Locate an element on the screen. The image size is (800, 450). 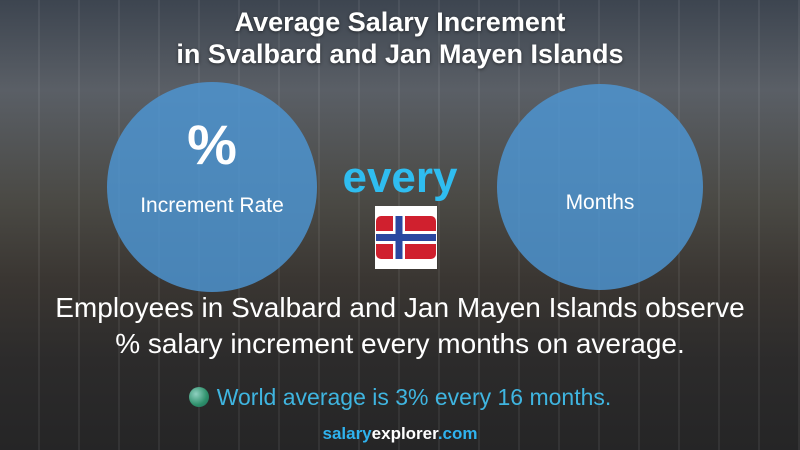
increment-rate-circle: % Increment Rate is located at coordinates (212, 187).